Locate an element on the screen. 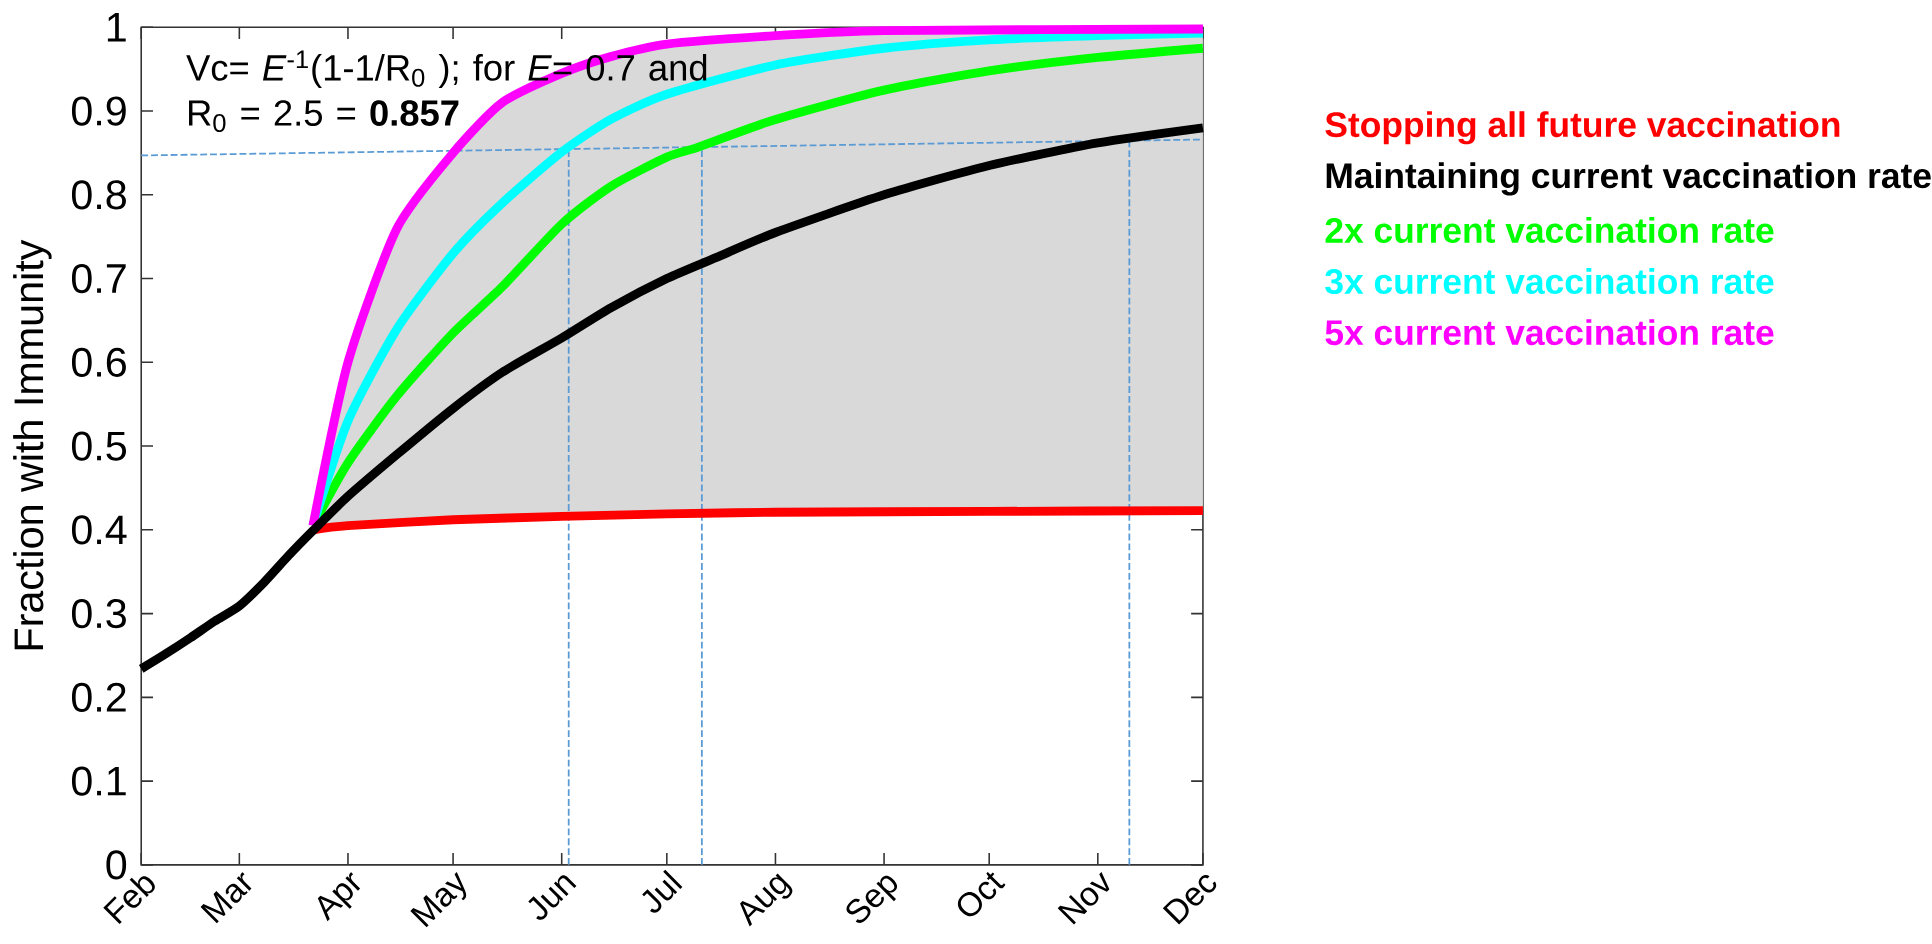 This screenshot has height=944, width=1932. x-tick-label: Nov is located at coordinates (1083, 898).